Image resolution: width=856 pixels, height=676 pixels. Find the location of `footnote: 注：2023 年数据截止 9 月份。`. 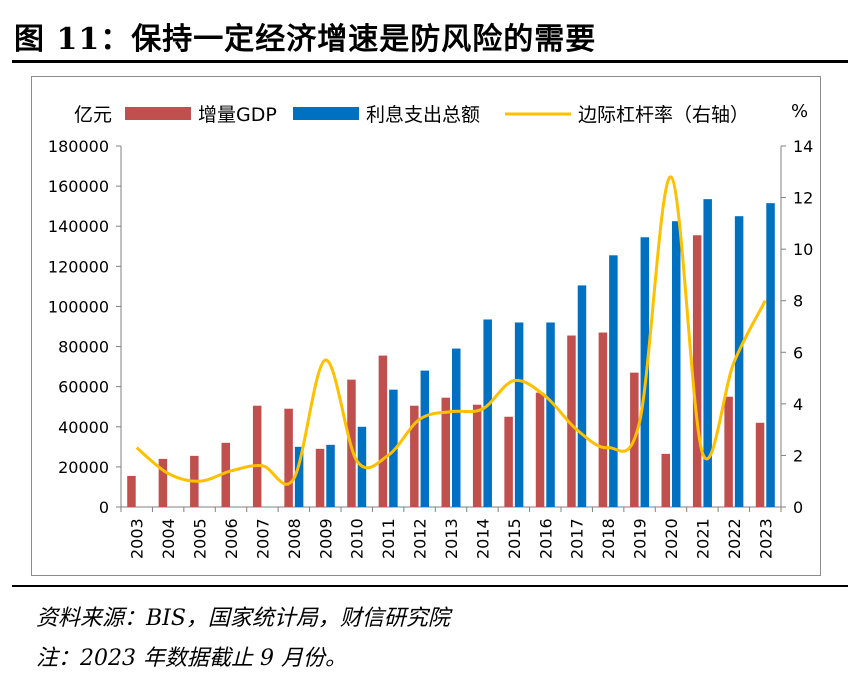

footnote: 注：2023 年数据截止 9 月份。 is located at coordinates (191, 658).